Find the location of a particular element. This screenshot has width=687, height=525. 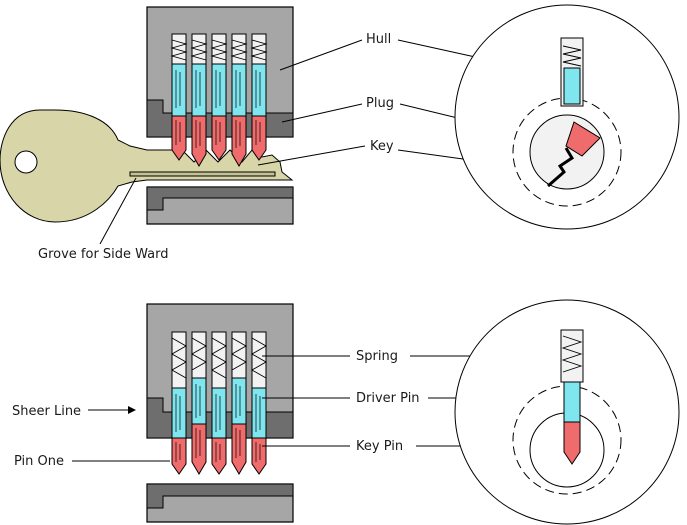

label-spring: Spring is located at coordinates (377, 356).